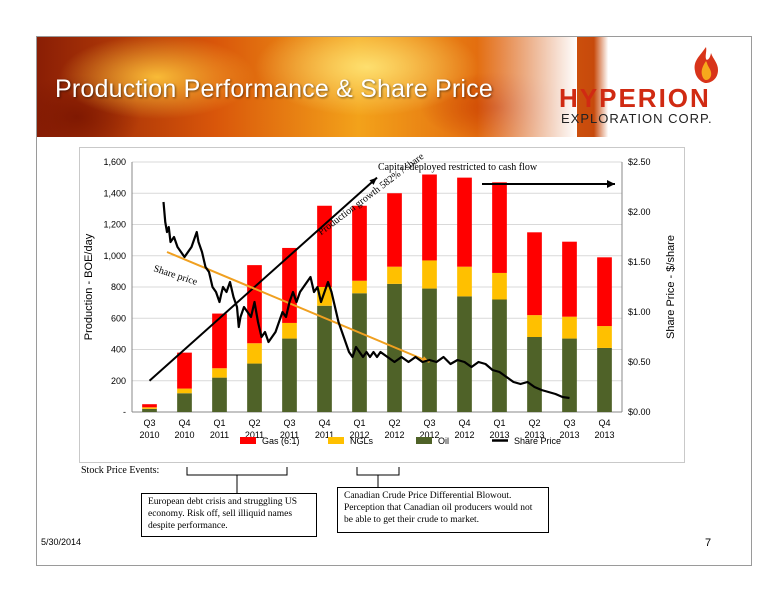 This screenshot has height=600, width=776. Describe the element at coordinates (114, 193) in the screenshot. I see `y-tick-label: 1,400` at that location.